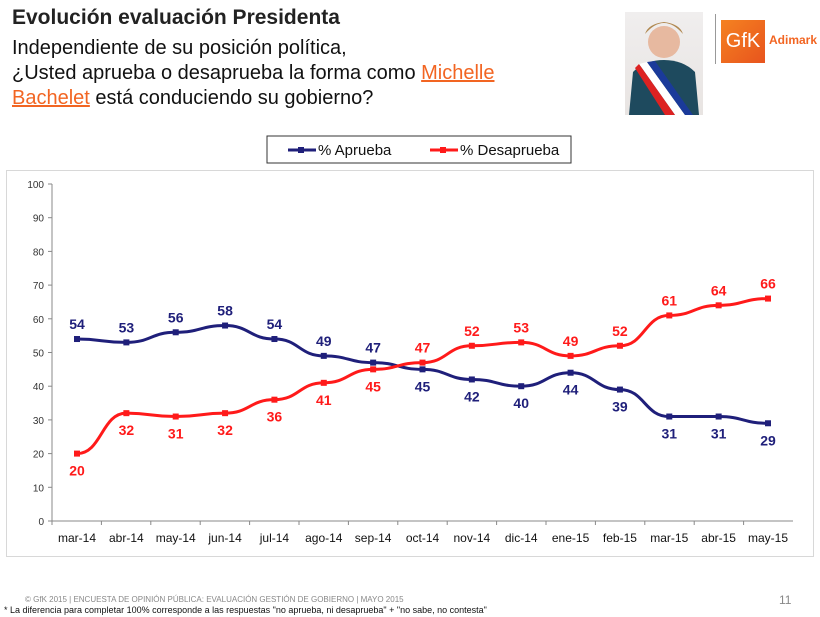  What do you see at coordinates (373, 386) in the screenshot?
I see `data-label: 45` at bounding box center [373, 386].